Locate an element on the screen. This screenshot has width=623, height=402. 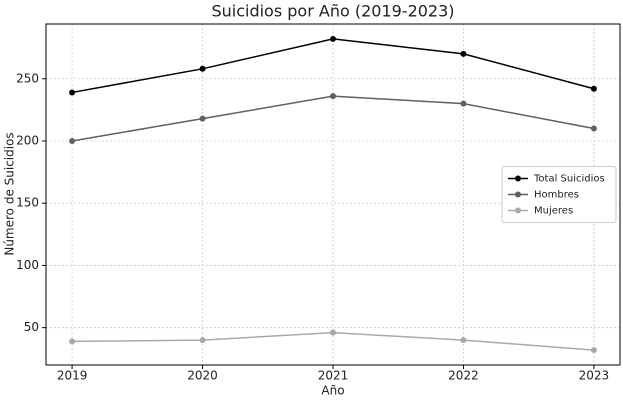
x-tick-label: 2022 is located at coordinates (463, 376).